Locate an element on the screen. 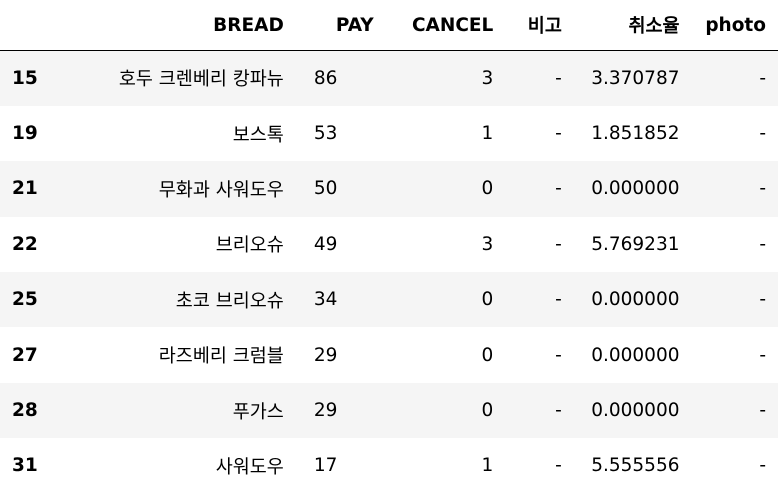 This screenshot has height=494, width=778. header-row: BREAD PAY CANCEL 비고 취소율 photo is located at coordinates (389, 25).